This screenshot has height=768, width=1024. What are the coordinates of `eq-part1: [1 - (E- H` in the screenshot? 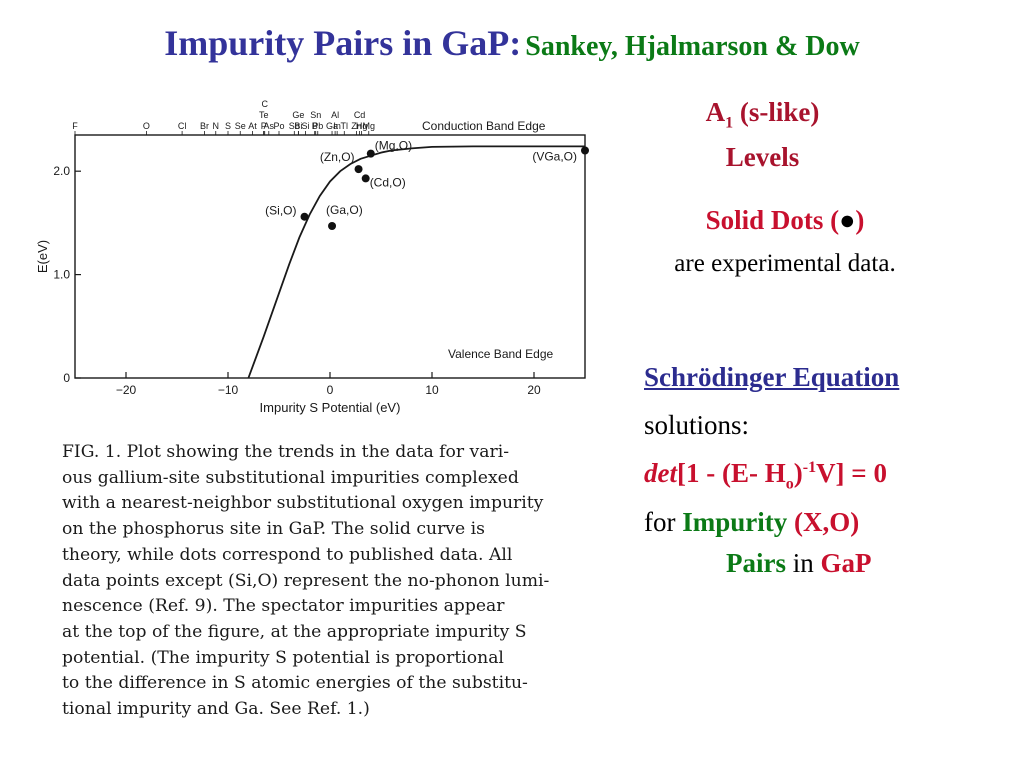 It's located at (731, 473).